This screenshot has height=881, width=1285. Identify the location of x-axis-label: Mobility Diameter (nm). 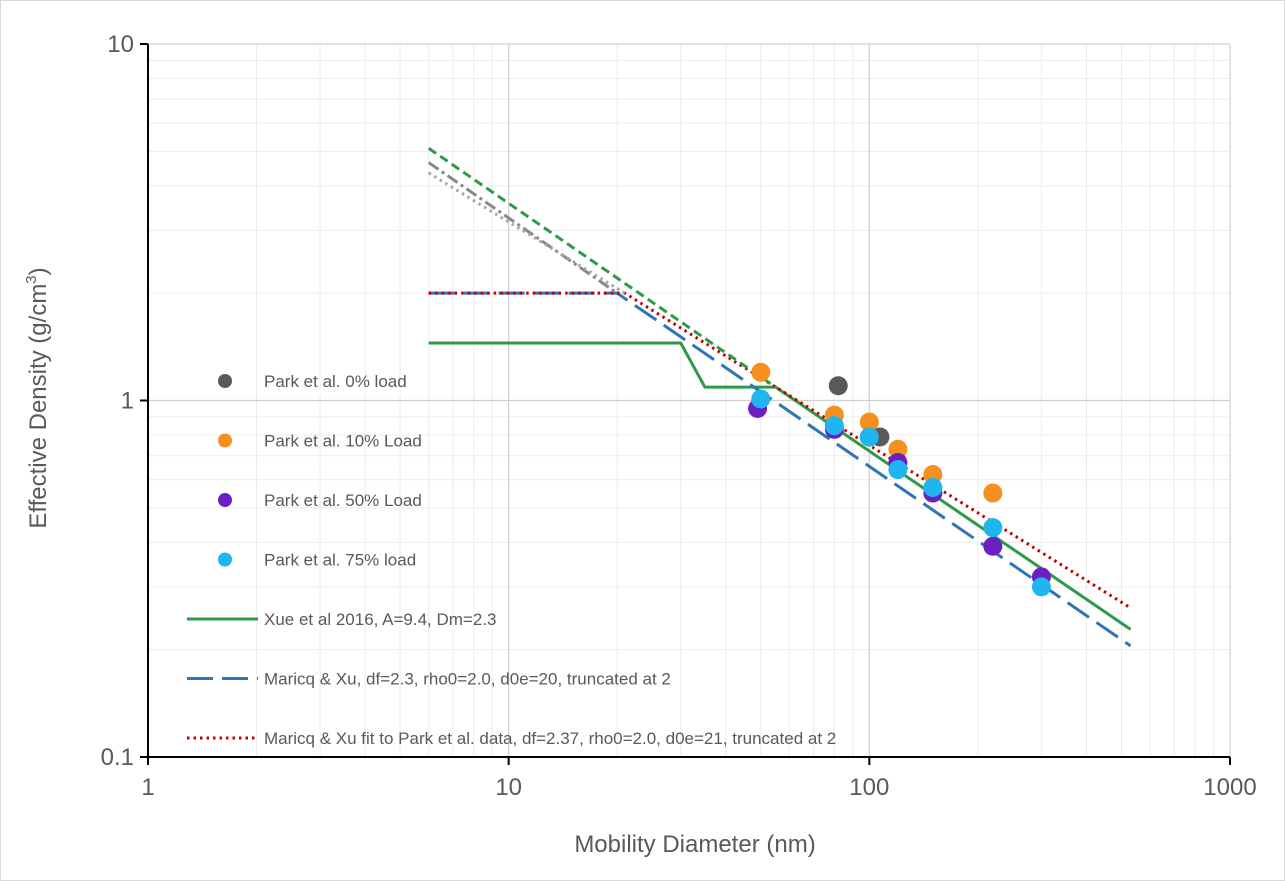
(694, 844).